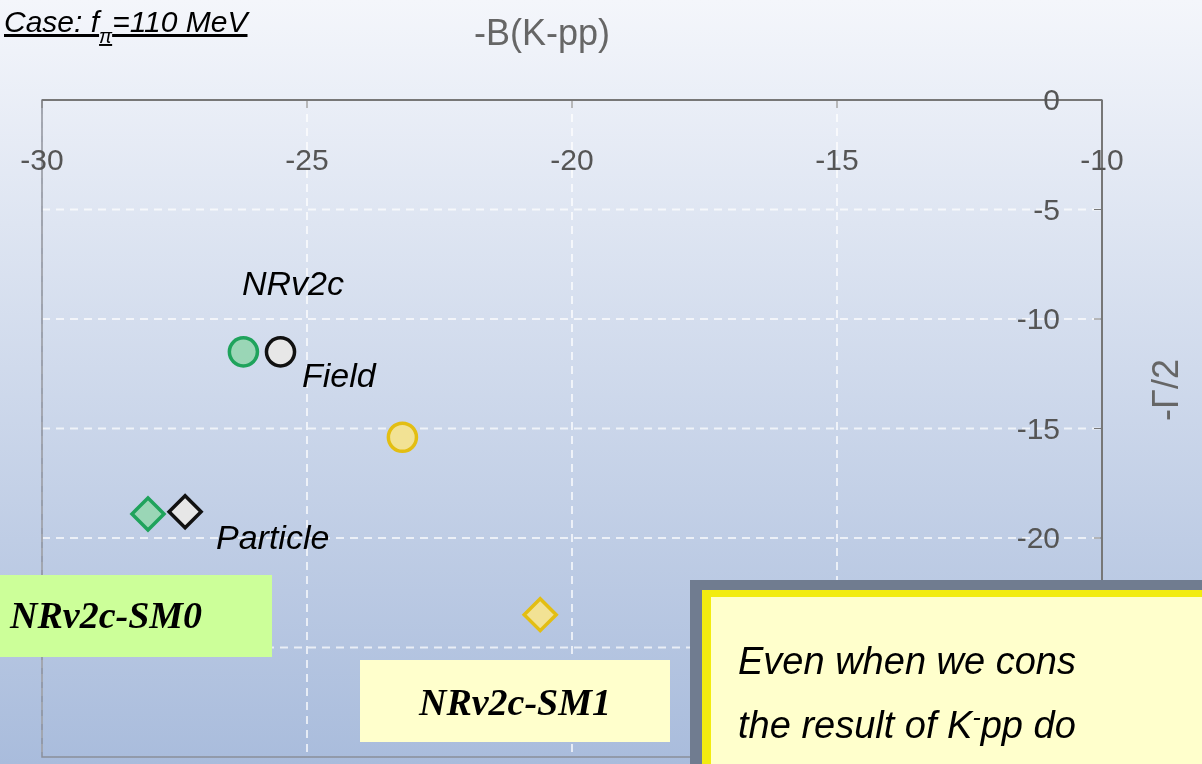 The image size is (1202, 764). I want to click on label-box: NRv2c-SM0, so click(136, 616).